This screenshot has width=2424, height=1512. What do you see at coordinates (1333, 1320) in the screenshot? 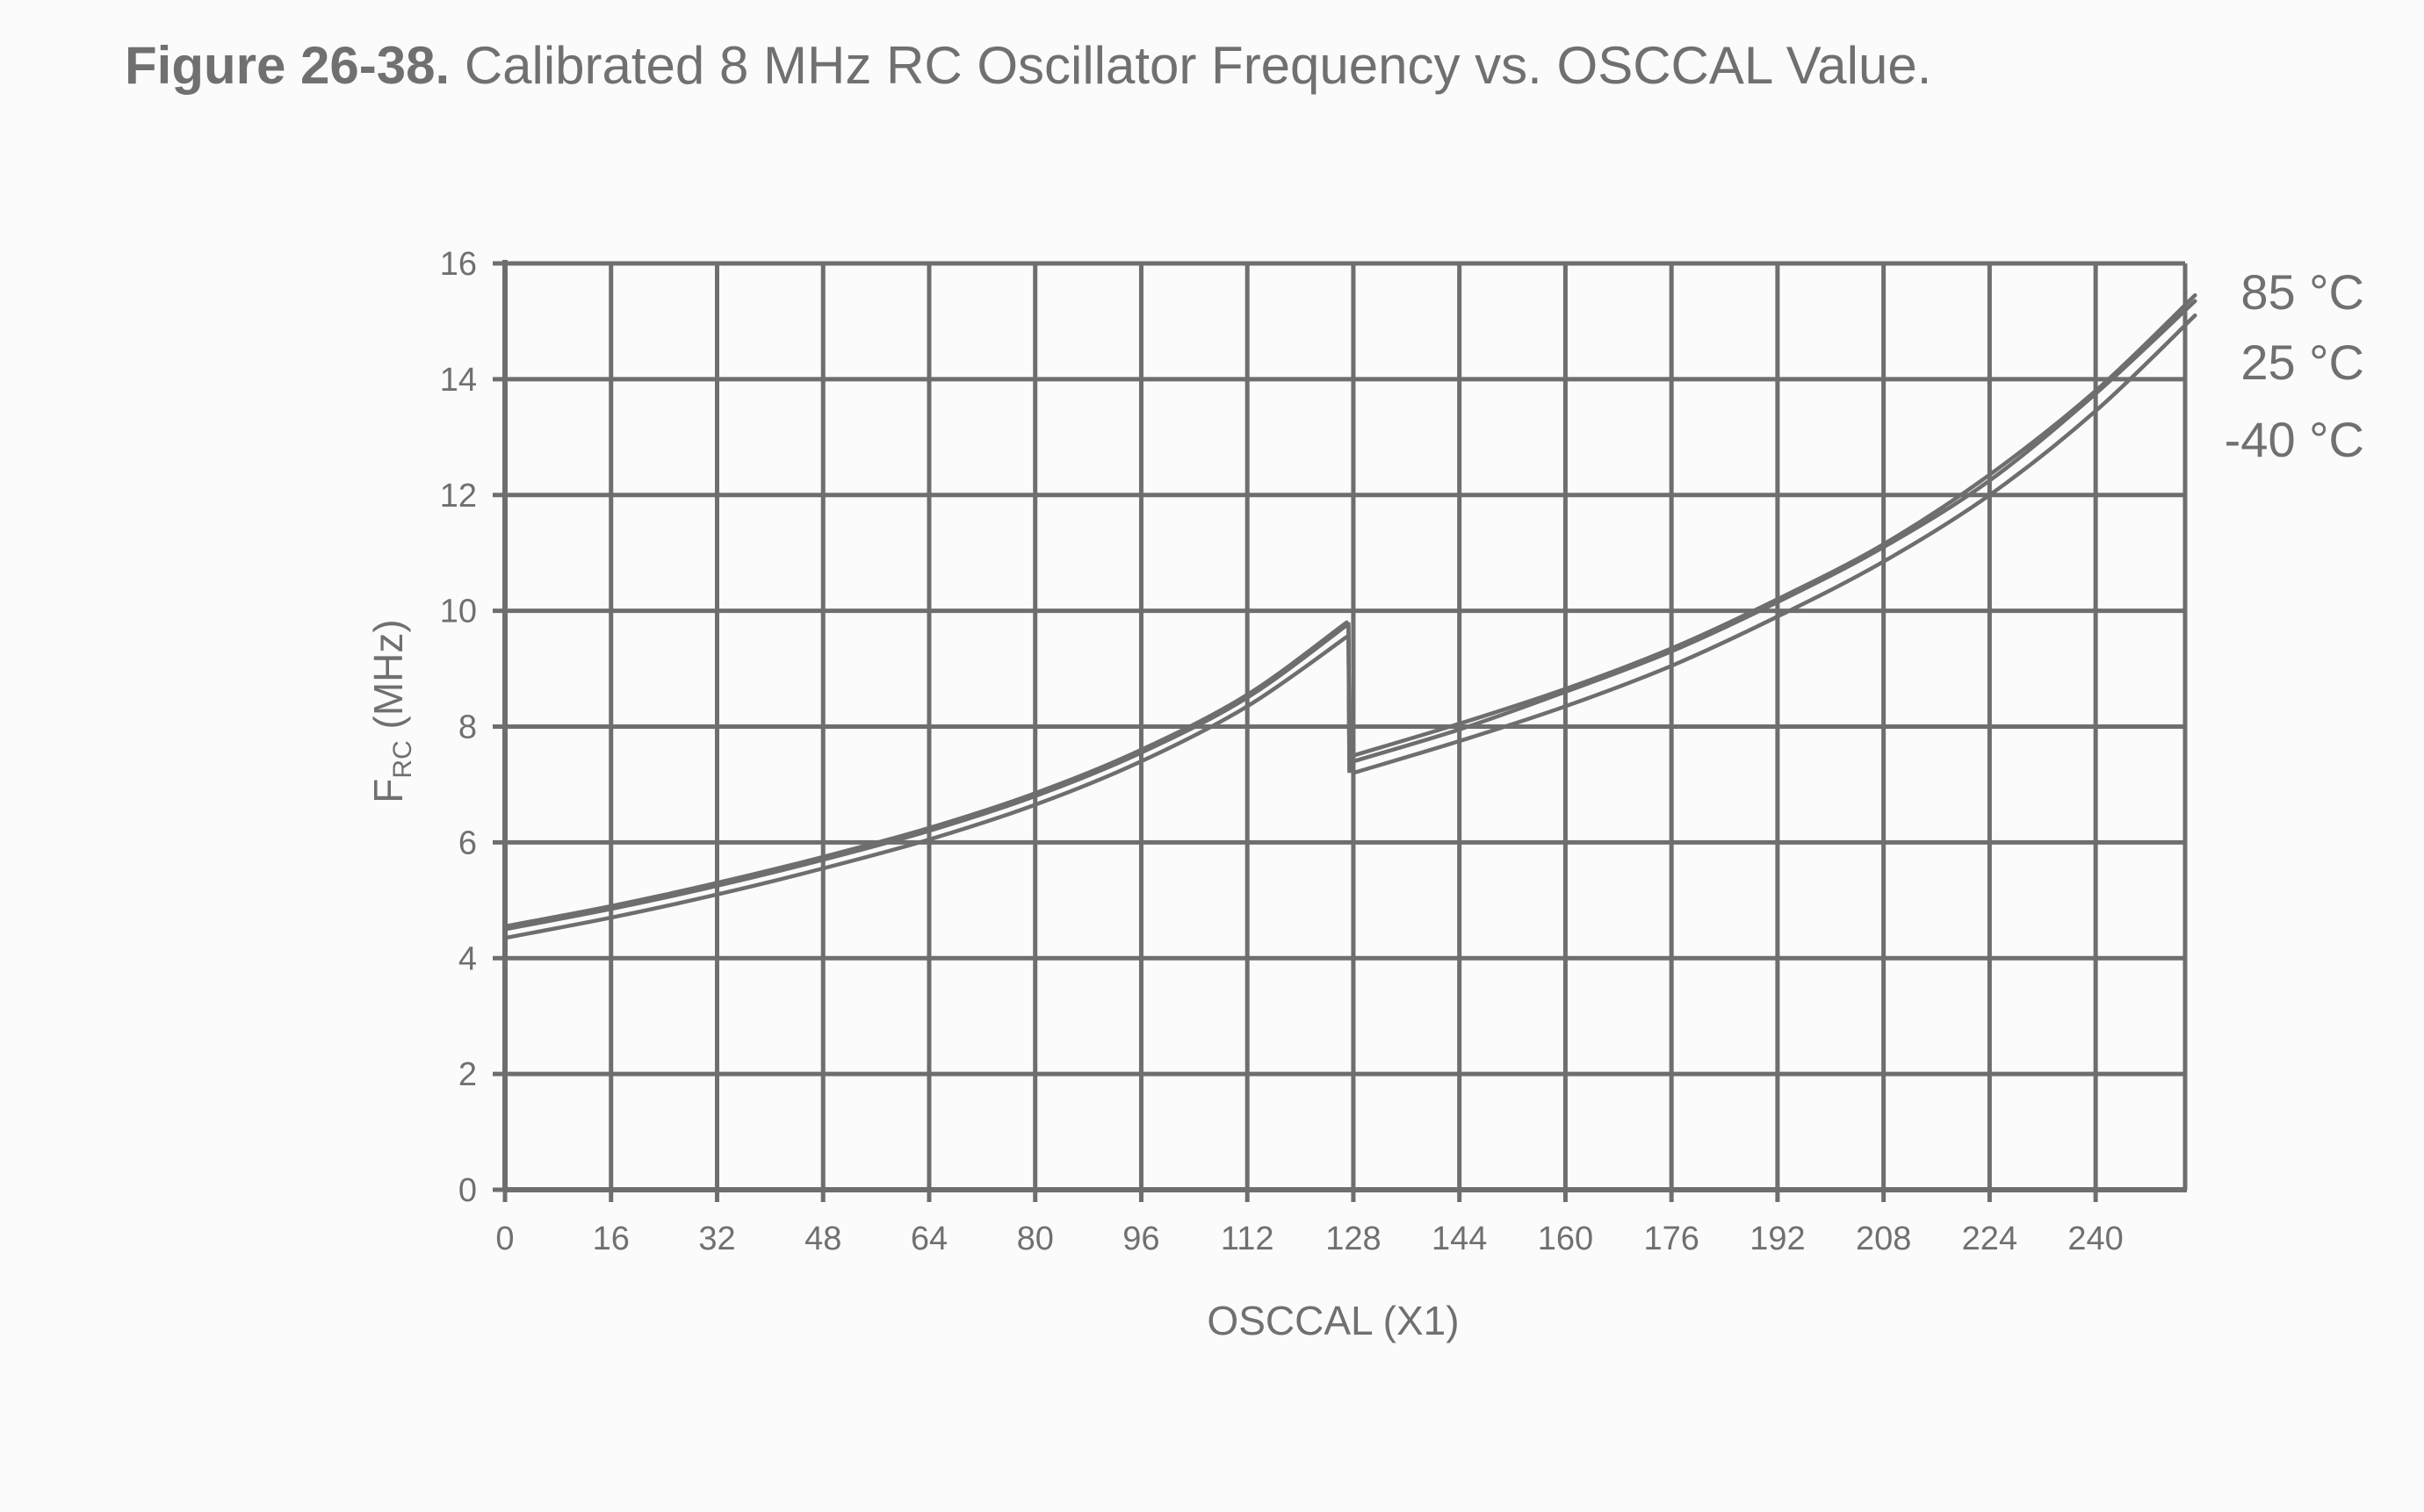
I see `x-axis-title: OSCCAL (X1)` at bounding box center [1333, 1320].